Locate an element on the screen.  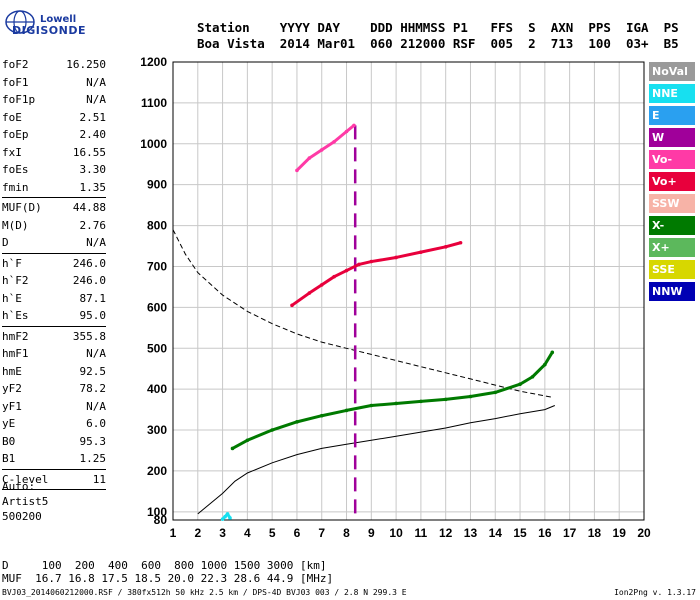
legend-w: W is located at coordinates (672, 137).